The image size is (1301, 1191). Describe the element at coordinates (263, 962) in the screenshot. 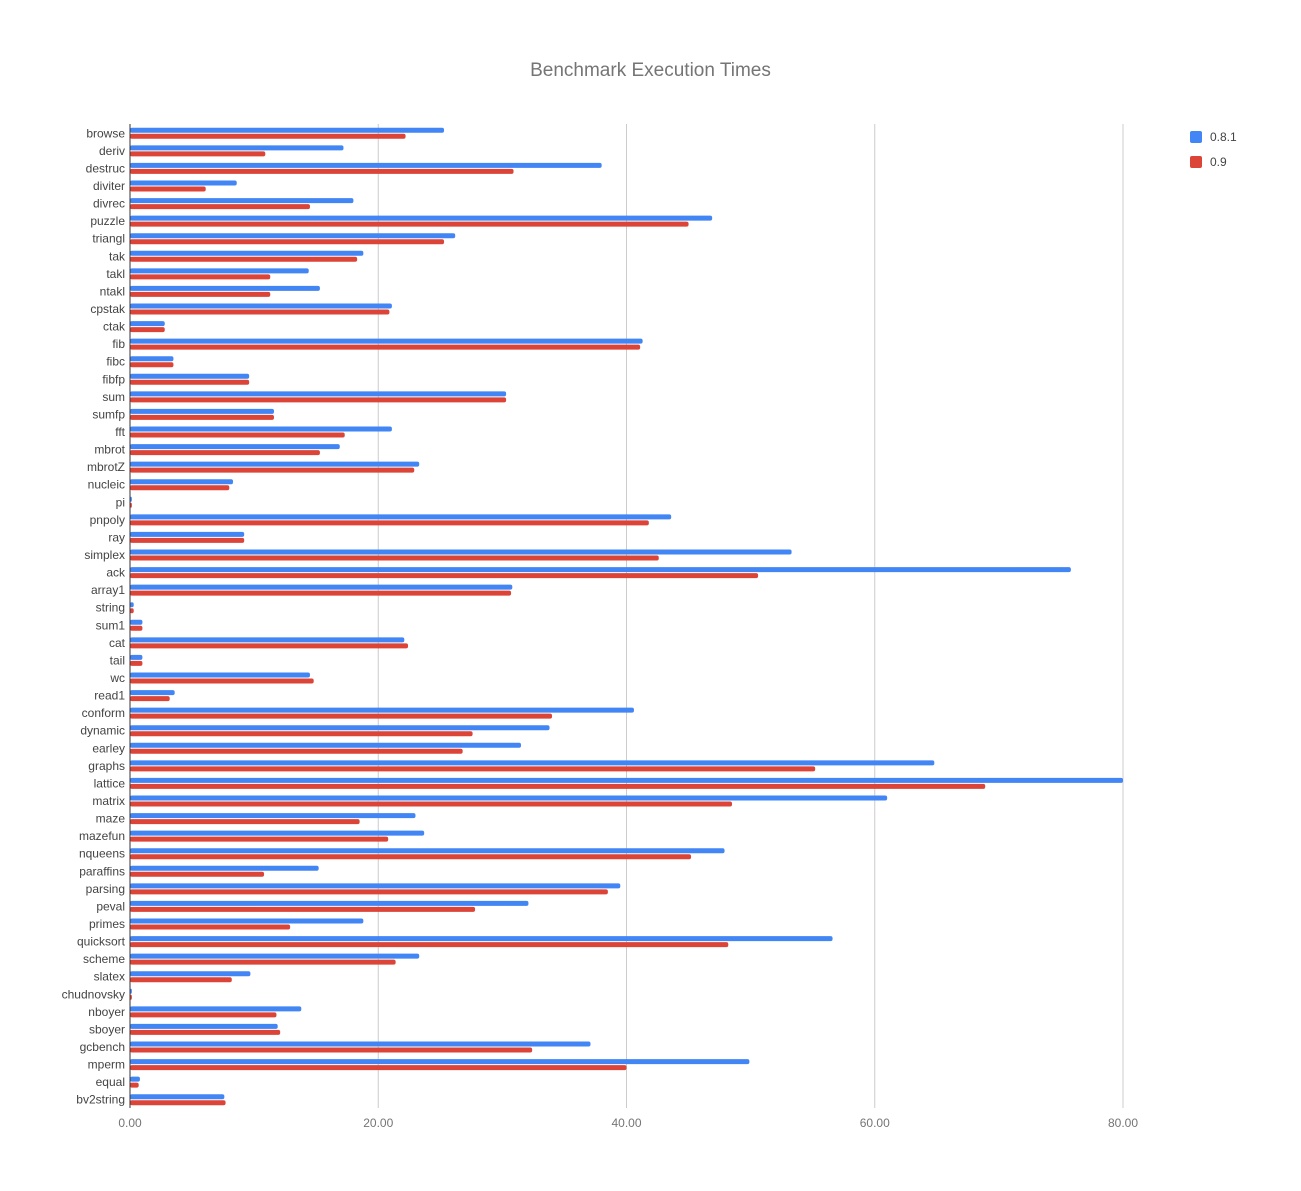

I see `bar-scheme-0.9` at that location.